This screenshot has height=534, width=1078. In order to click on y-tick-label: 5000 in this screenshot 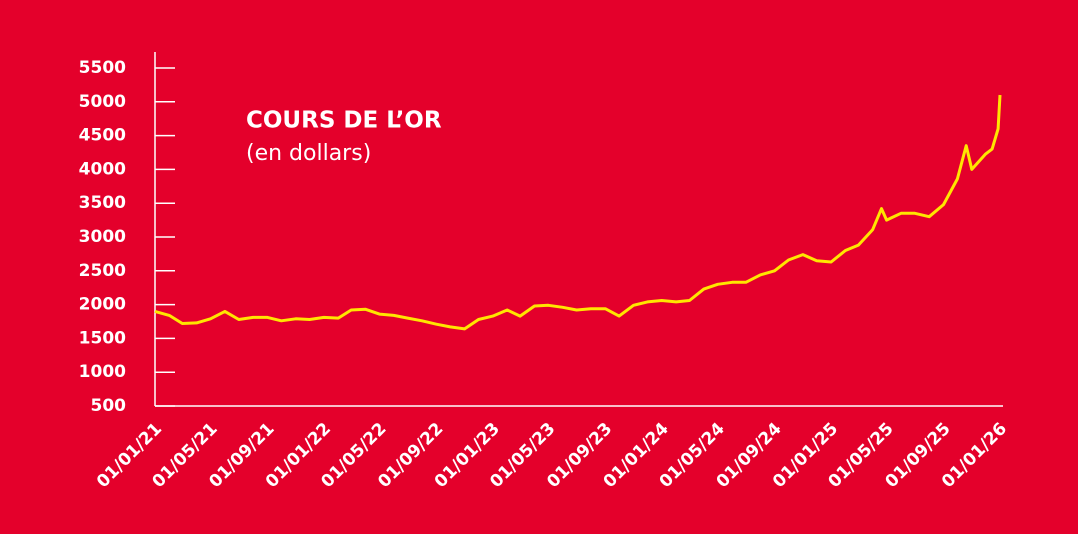, I will do `click(102, 102)`.